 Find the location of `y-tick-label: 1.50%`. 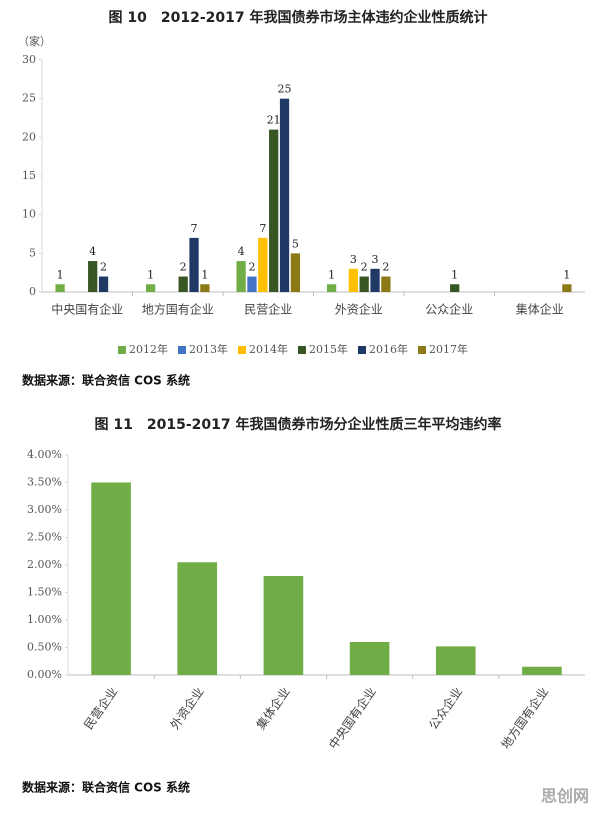

y-tick-label: 1.50% is located at coordinates (44, 592).